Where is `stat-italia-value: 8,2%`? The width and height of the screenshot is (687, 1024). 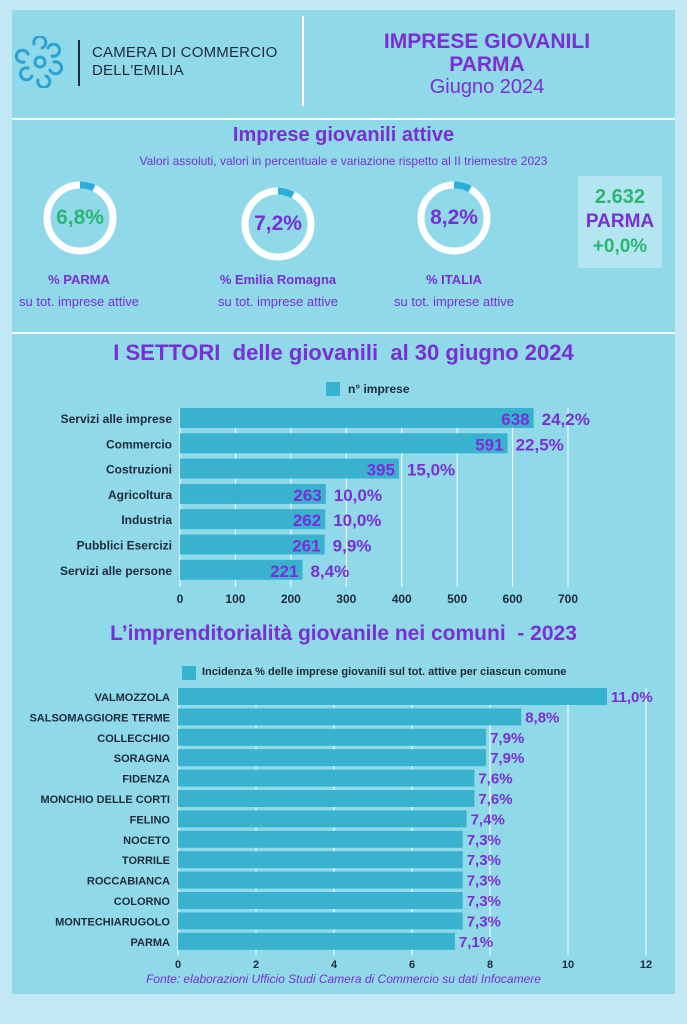
stat-italia-value: 8,2% is located at coordinates (454, 217).